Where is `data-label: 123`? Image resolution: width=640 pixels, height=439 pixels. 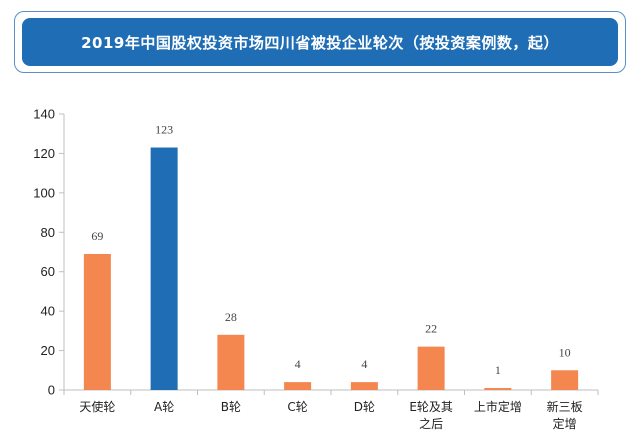 data-label: 123 is located at coordinates (164, 130).